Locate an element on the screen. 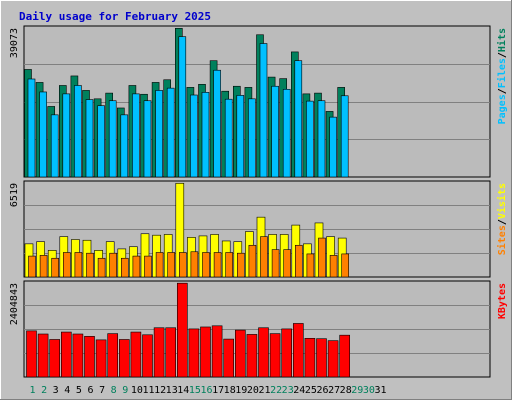  x-tick-label: 13 is located at coordinates (172, 390).